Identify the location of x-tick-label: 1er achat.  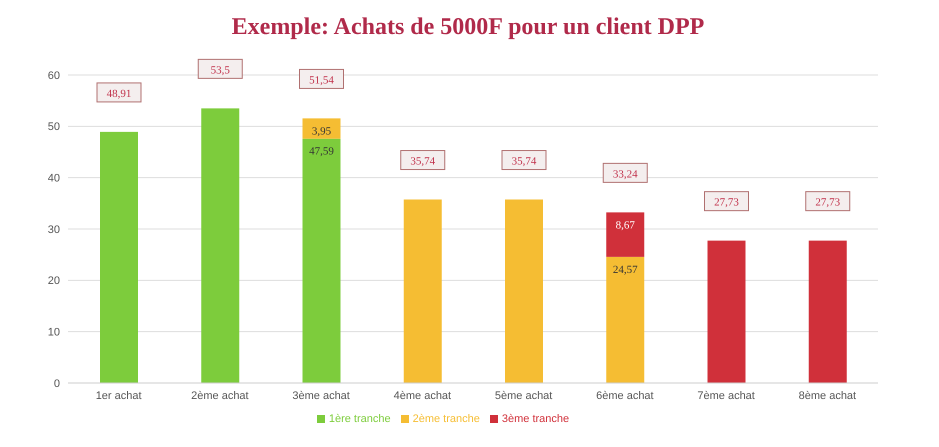
(119, 396).